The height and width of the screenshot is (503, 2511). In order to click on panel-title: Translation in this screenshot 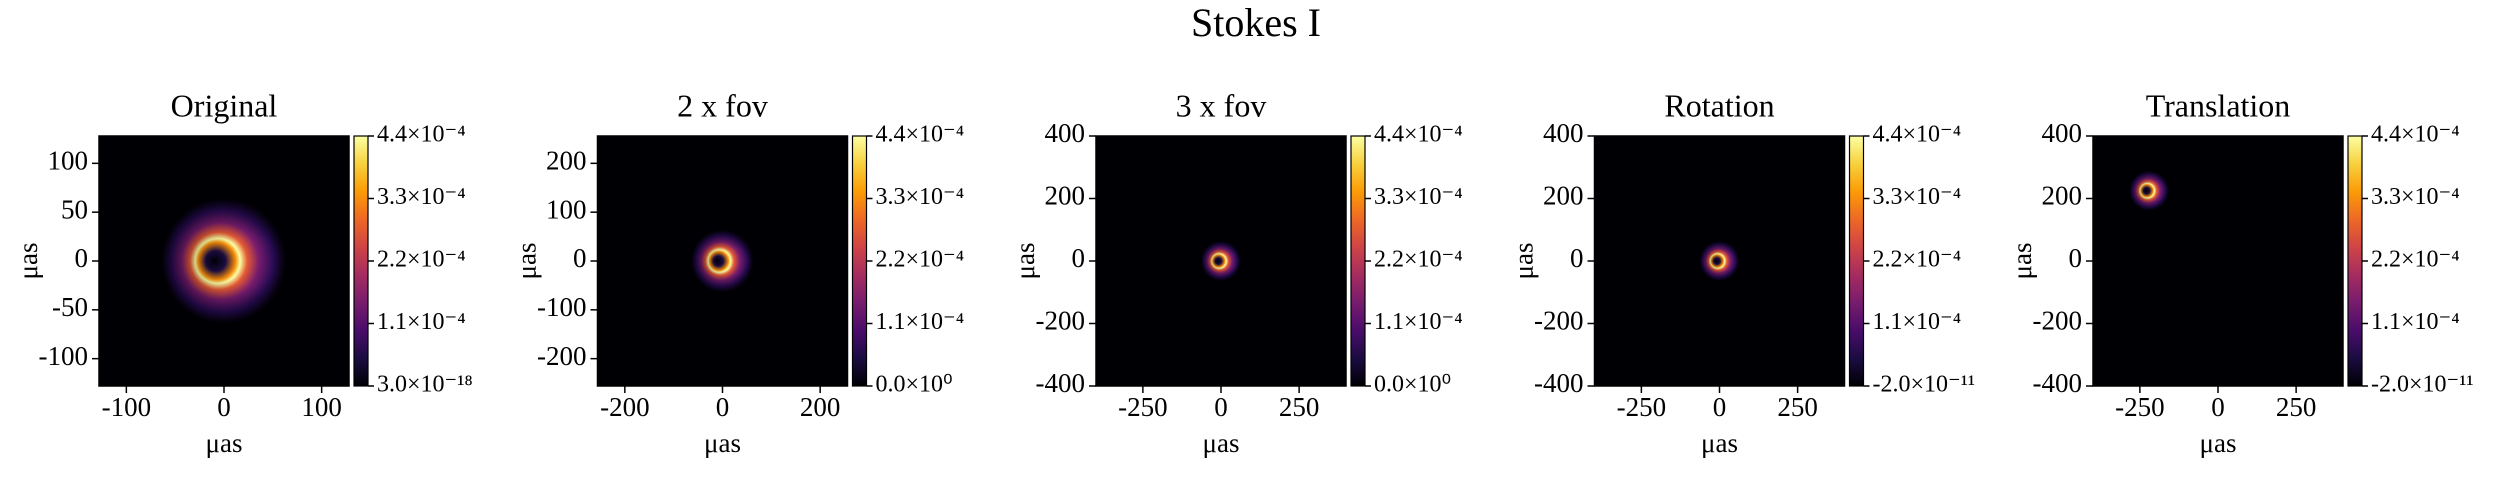, I will do `click(2218, 105)`.